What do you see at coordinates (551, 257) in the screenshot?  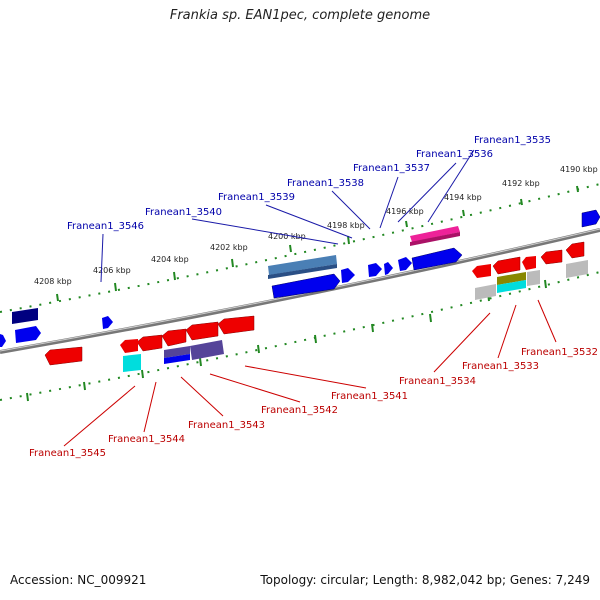 I see `gene-arrow-3532b` at bounding box center [551, 257].